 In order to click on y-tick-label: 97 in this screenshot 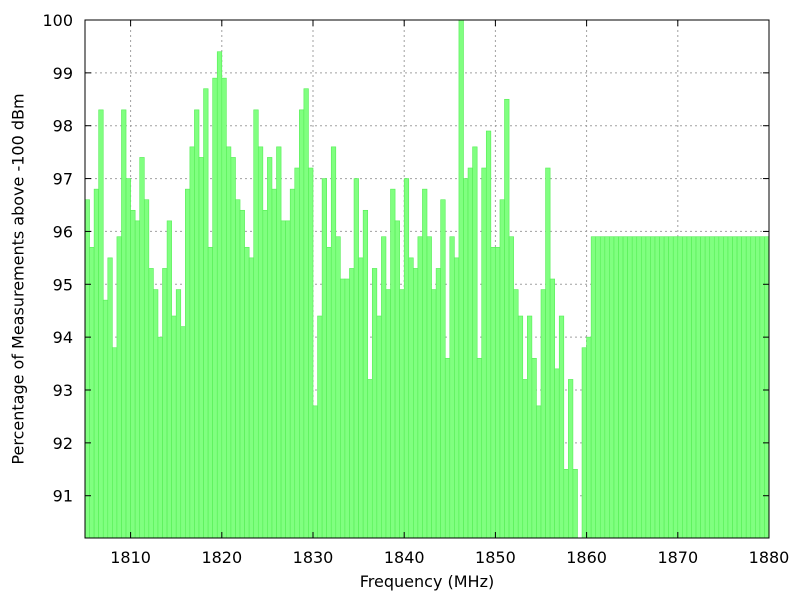, I will do `click(63, 179)`.